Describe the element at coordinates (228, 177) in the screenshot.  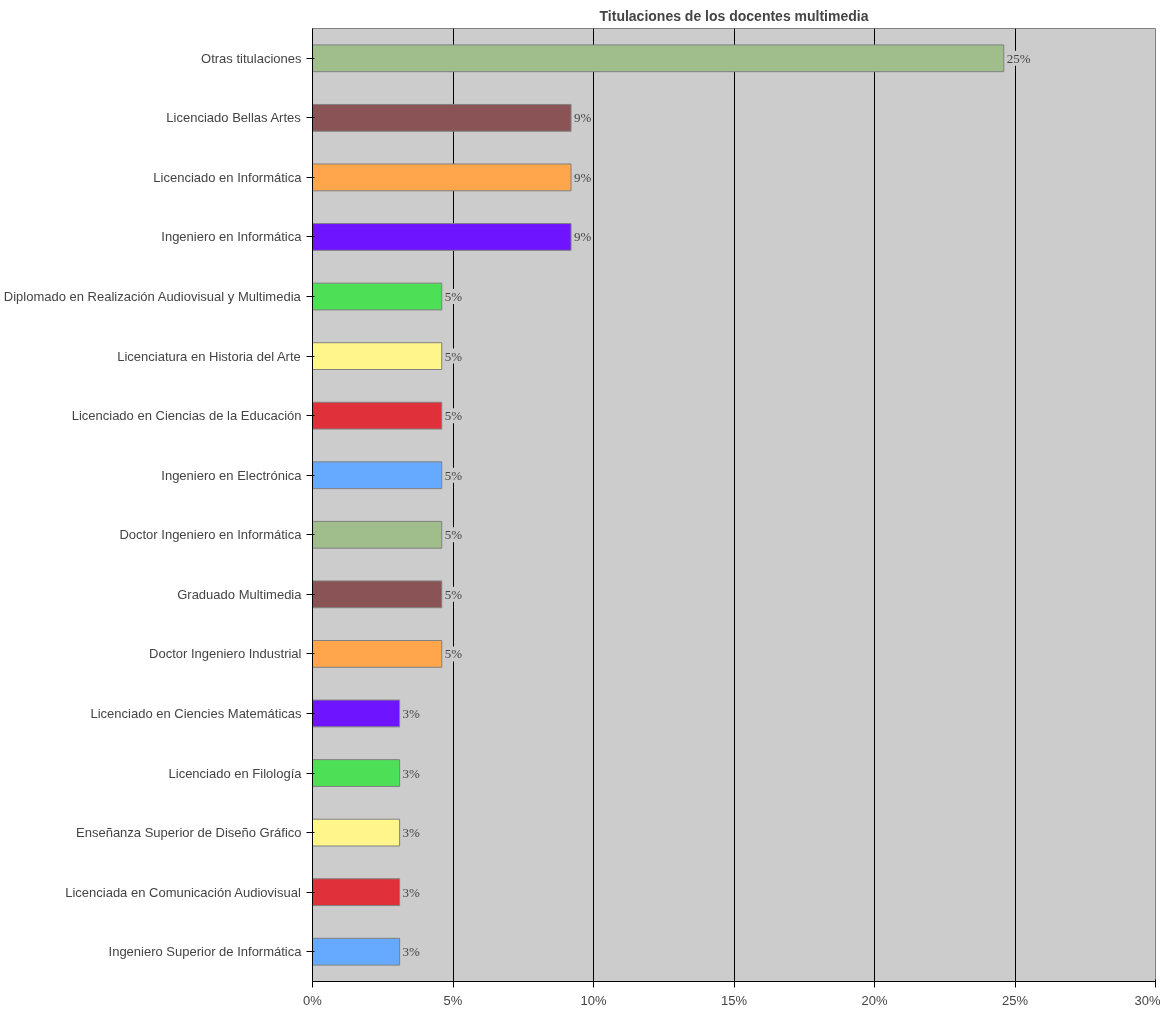
I see `y-tick-label: Licenciado en Informática` at that location.